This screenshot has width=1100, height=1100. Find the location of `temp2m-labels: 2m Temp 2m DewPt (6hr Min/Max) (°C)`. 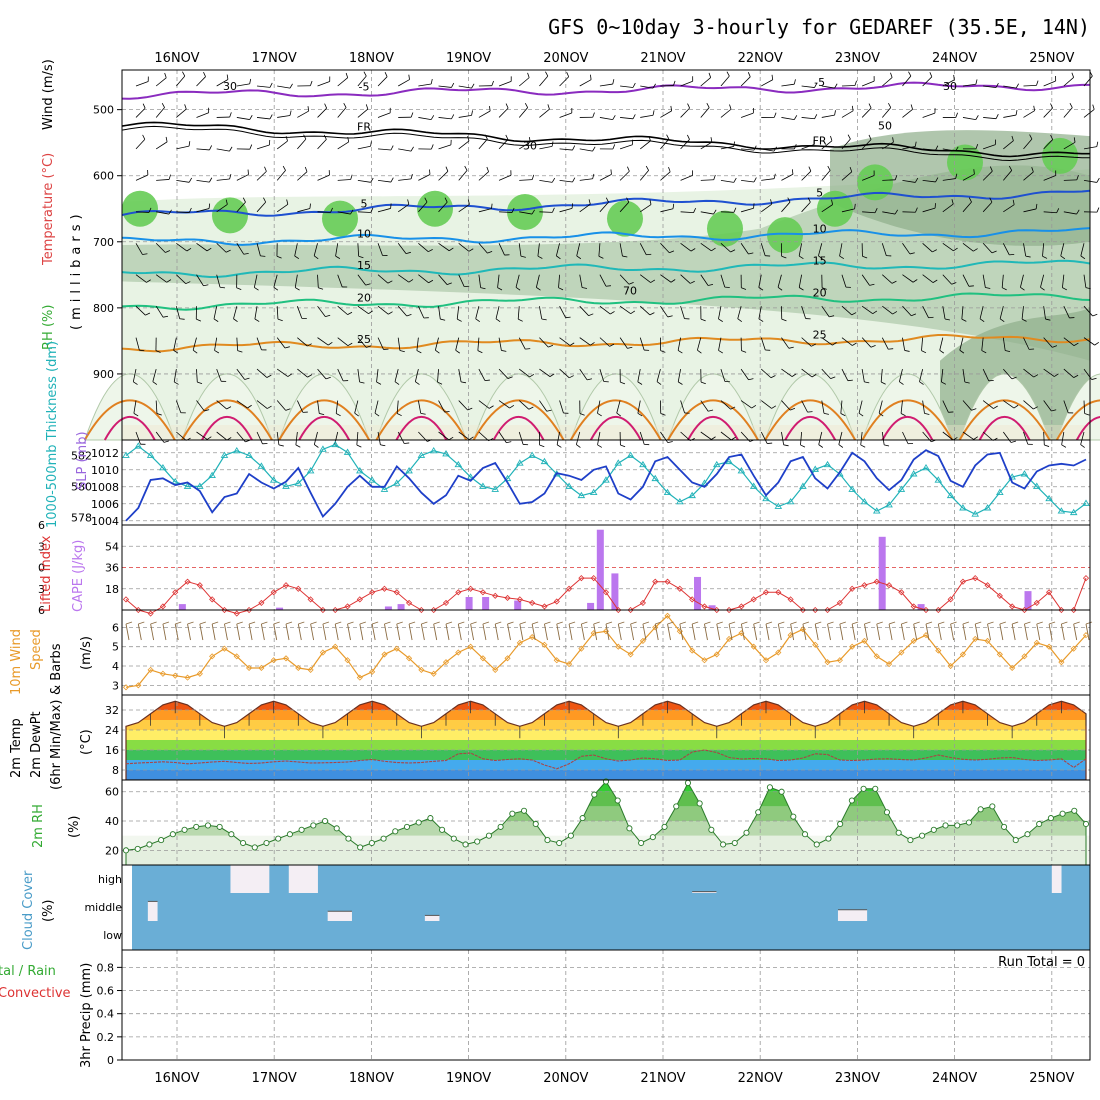

temp2m-labels: 2m Temp 2m DewPt (6hr Min/Max) (°C) is located at coordinates (51, 745).